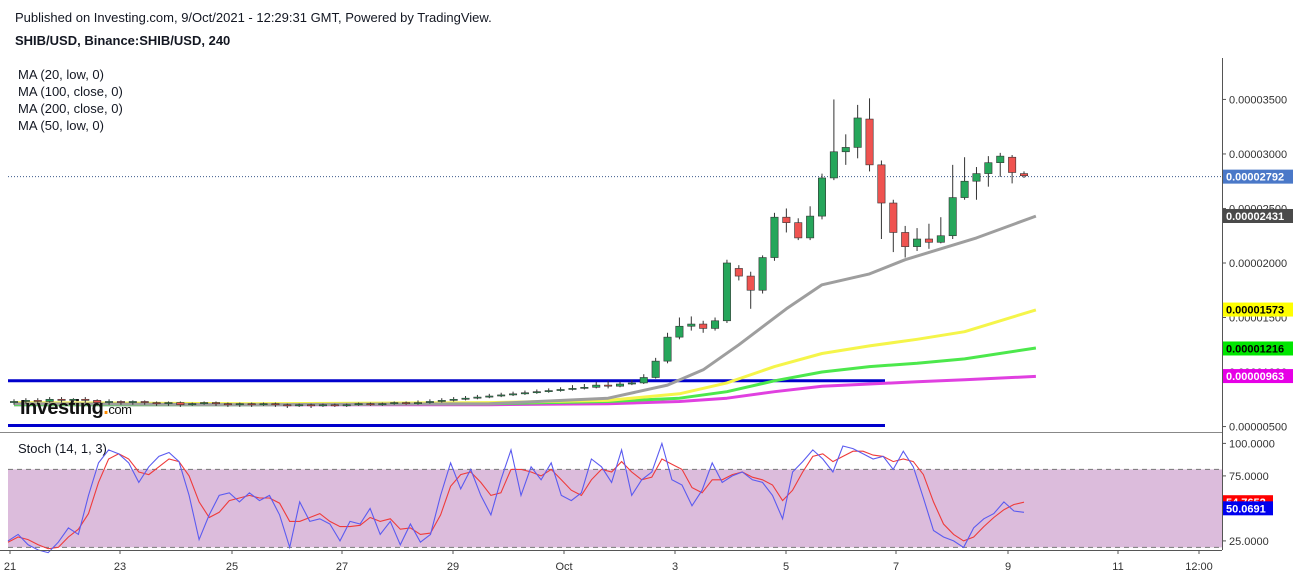 Image resolution: width=1299 pixels, height=580 pixels. What do you see at coordinates (62, 448) in the screenshot?
I see `stoch-title: Stoch (14, 1, 3)` at bounding box center [62, 448].